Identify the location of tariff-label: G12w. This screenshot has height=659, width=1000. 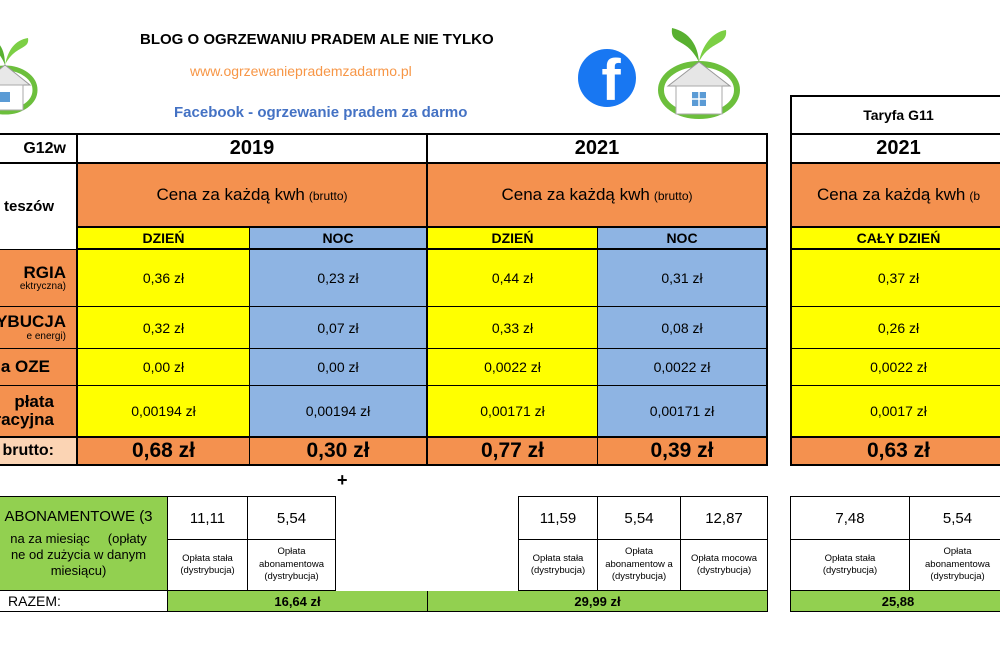
(39, 148).